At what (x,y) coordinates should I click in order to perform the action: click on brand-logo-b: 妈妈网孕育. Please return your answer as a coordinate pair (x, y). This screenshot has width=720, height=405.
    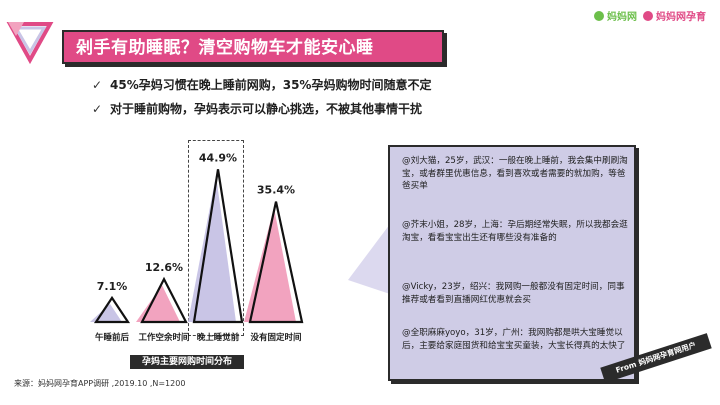
    Looking at the image, I should click on (674, 15).